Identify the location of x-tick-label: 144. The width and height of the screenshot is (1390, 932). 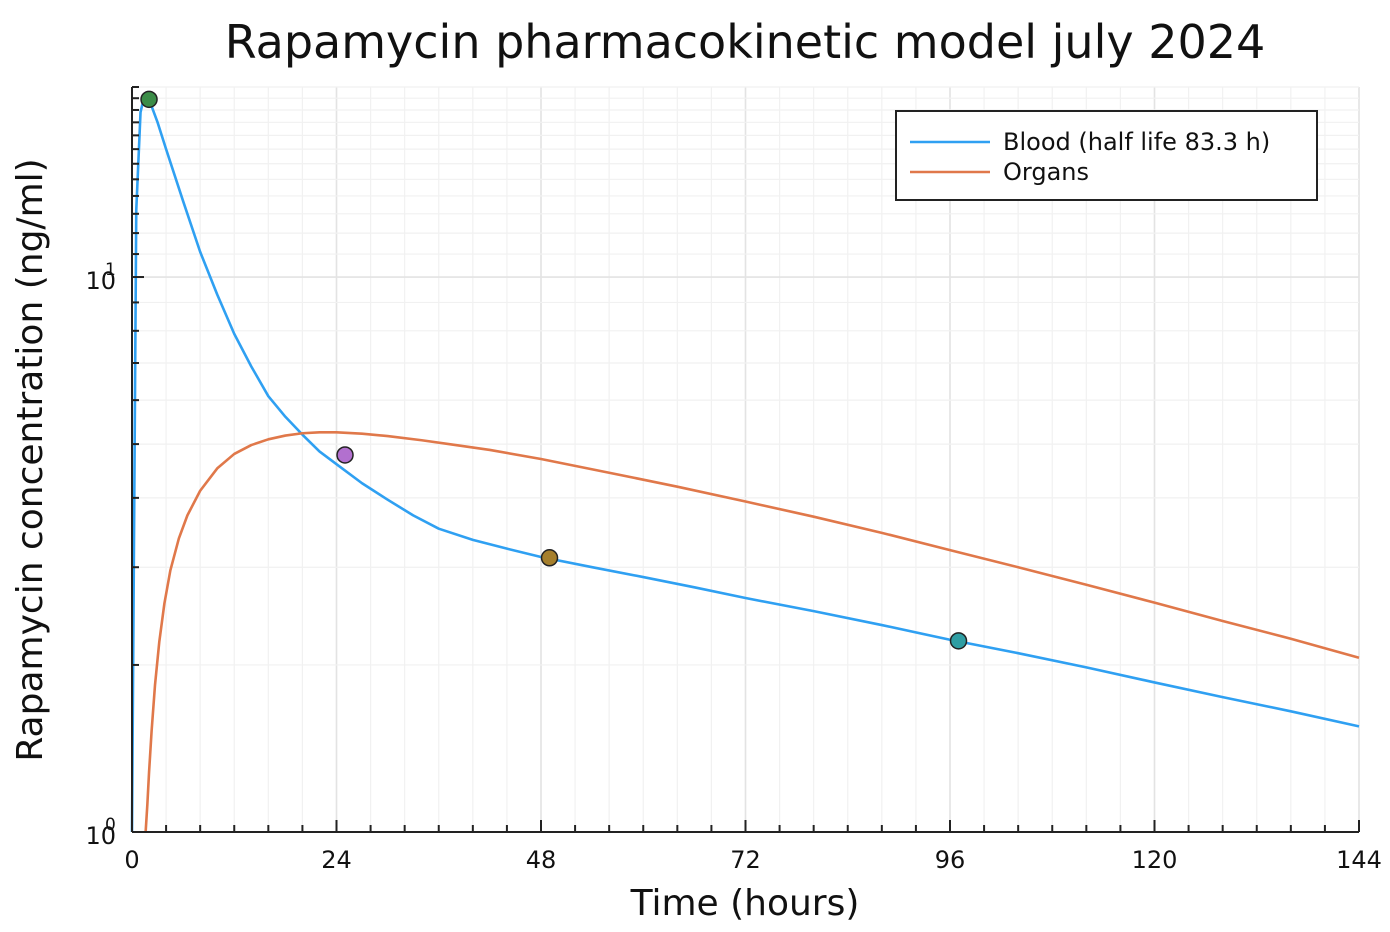
(1359, 860).